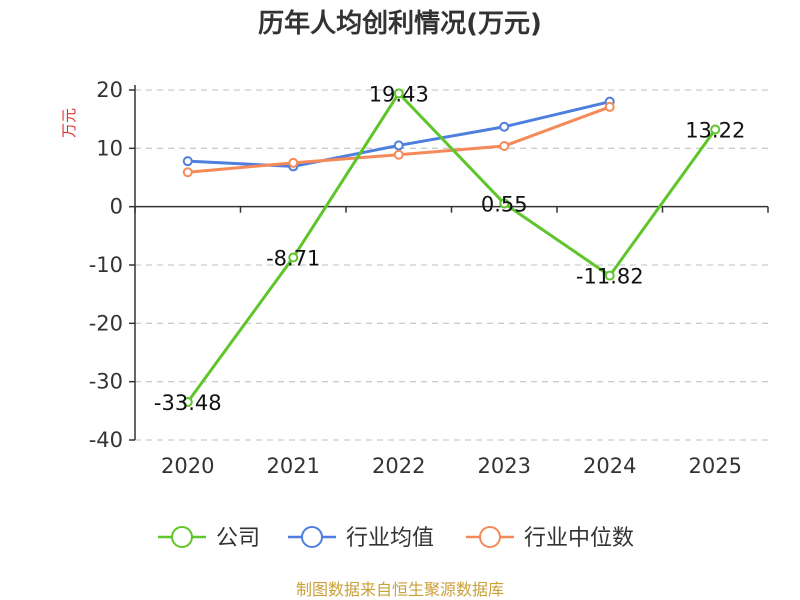 This screenshot has height=600, width=800. What do you see at coordinates (106, 265) in the screenshot?
I see `y-tick-label: -10` at bounding box center [106, 265].